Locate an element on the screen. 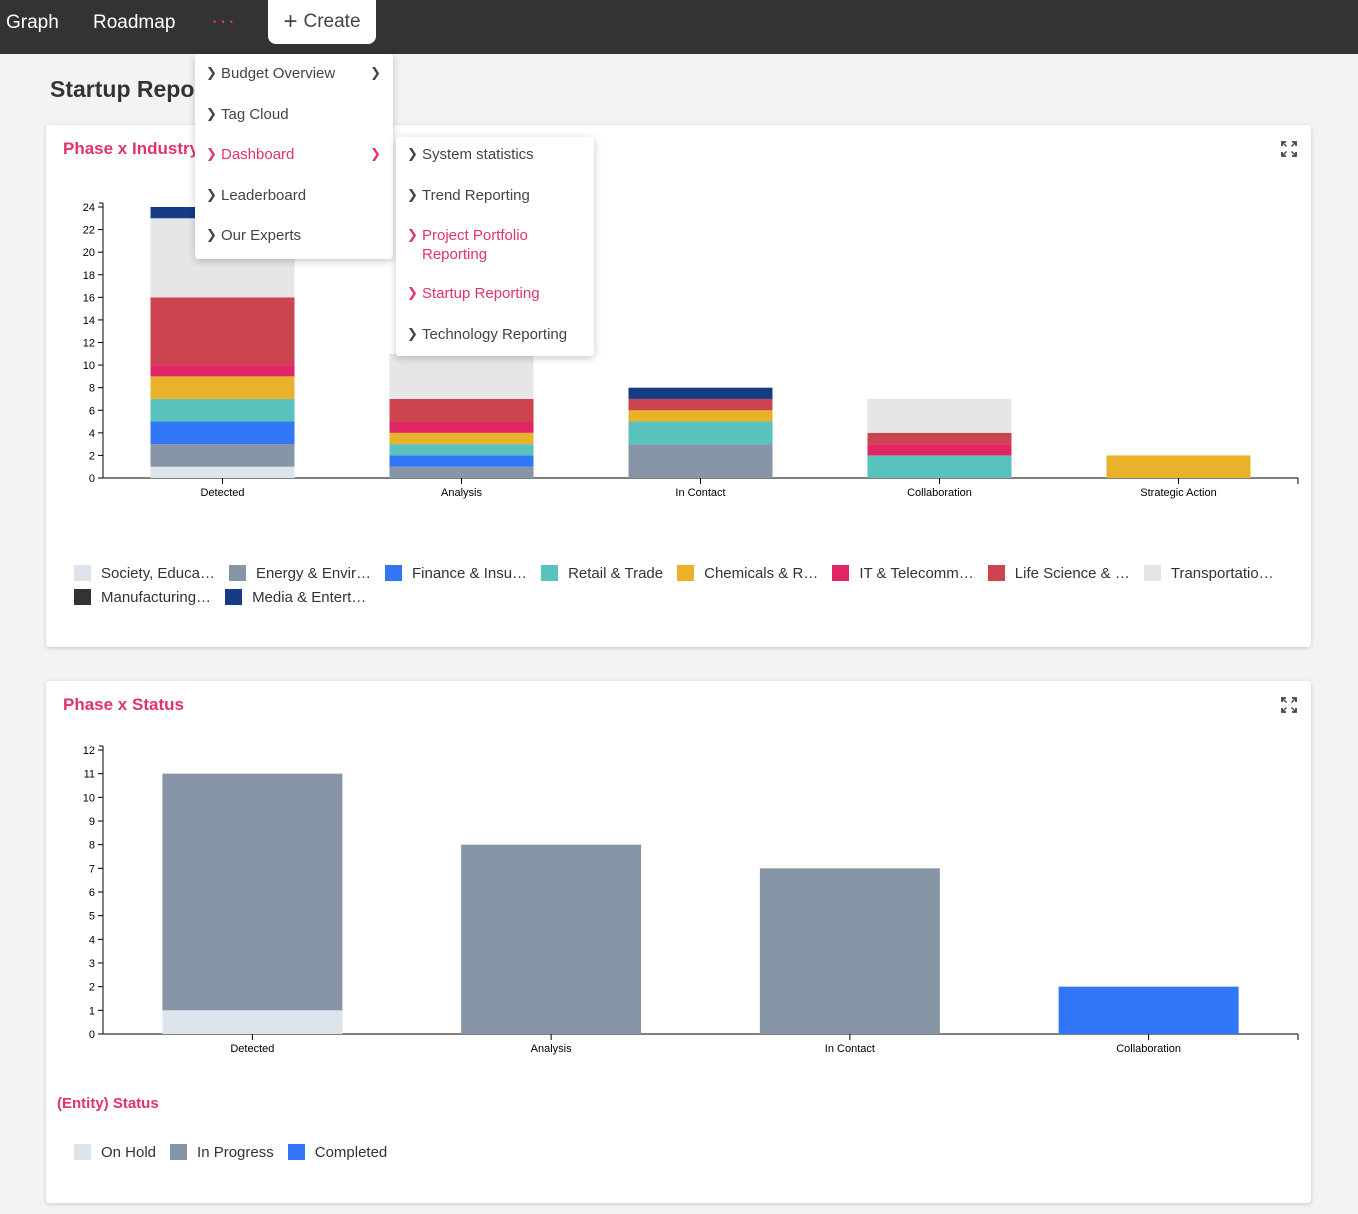  y-tick-label: 20 is located at coordinates (89, 253).